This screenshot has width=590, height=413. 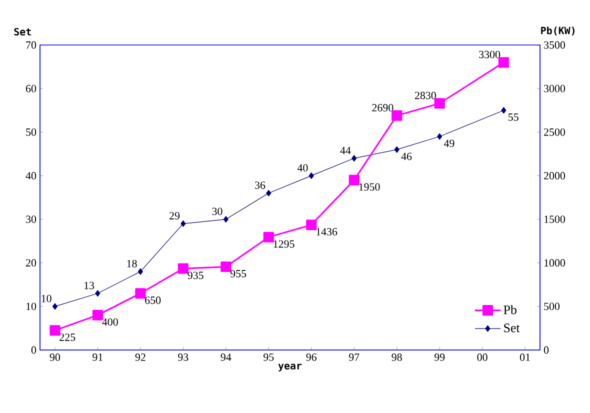 I want to click on data-label: 49, so click(x=449, y=144).